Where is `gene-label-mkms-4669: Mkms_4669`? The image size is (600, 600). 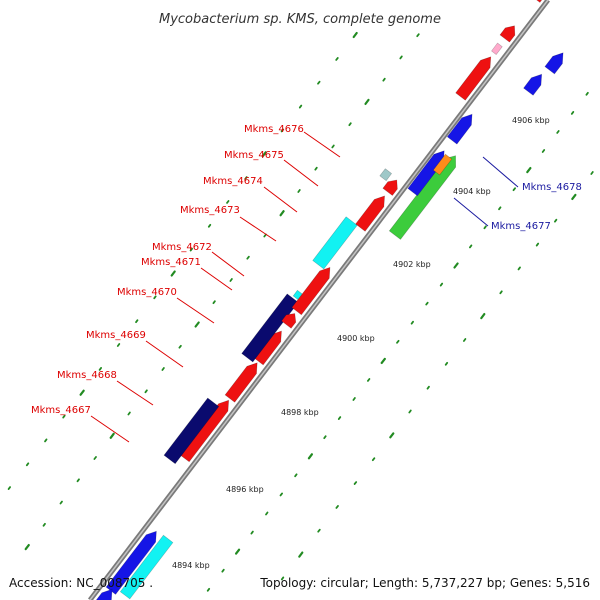 gene-label-mkms-4669: Mkms_4669 is located at coordinates (116, 335).